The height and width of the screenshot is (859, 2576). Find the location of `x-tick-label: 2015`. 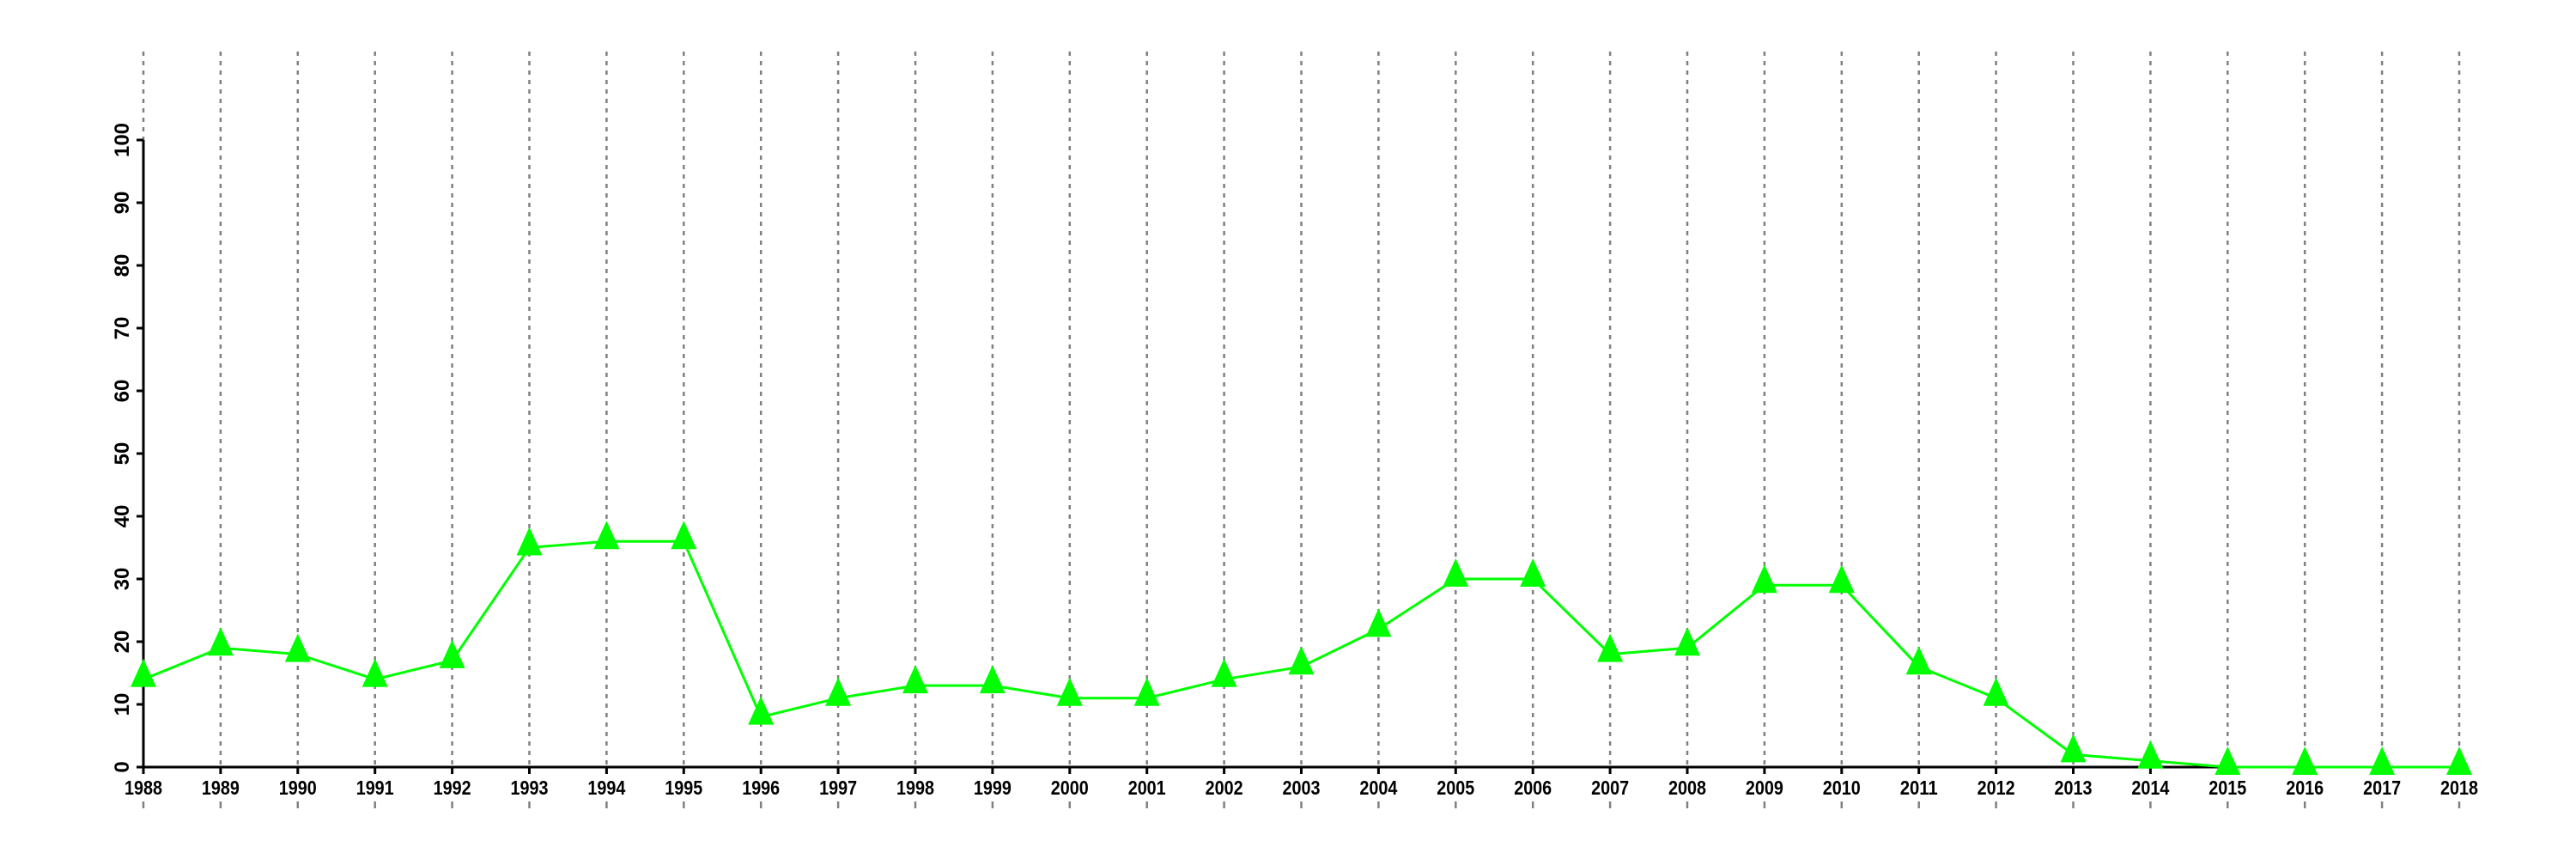

x-tick-label: 2015 is located at coordinates (2227, 788).